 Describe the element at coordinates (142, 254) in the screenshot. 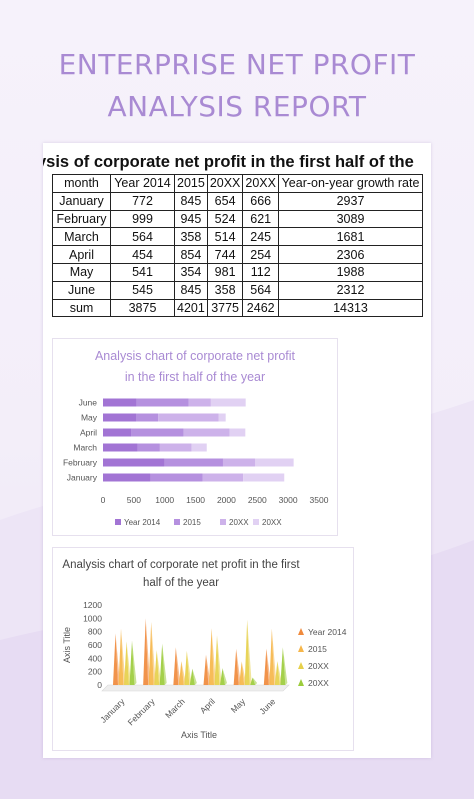

I see `table-cell: 454` at that location.